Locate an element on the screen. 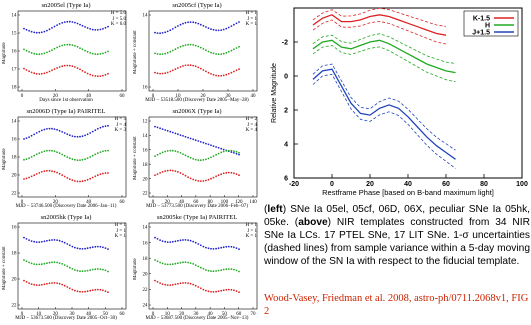 The height and width of the screenshot is (325, 531). x-tick-label: 80 is located at coordinates (211, 202).